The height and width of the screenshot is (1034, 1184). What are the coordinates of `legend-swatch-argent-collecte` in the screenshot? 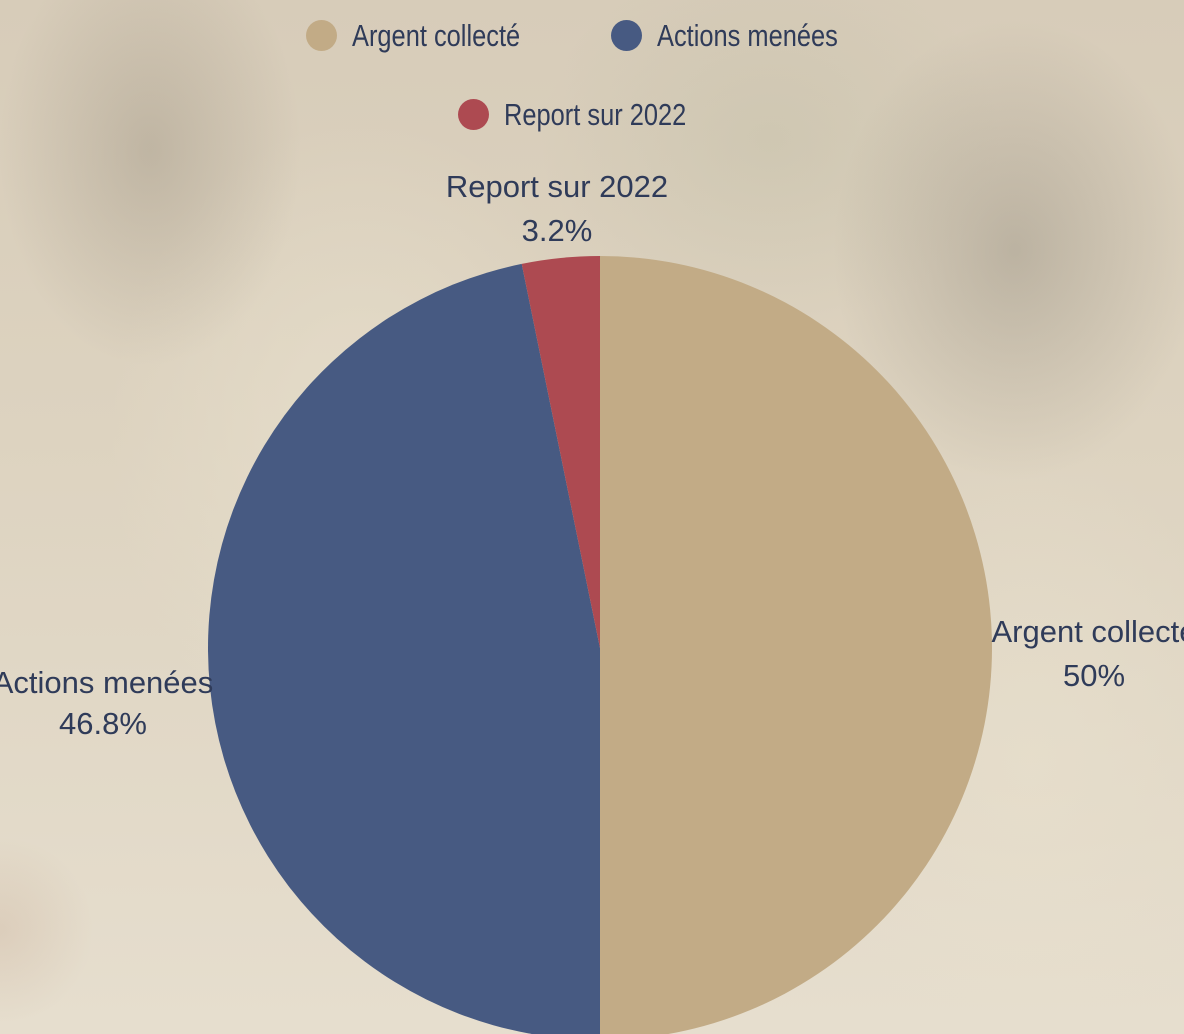 It's located at (322, 35).